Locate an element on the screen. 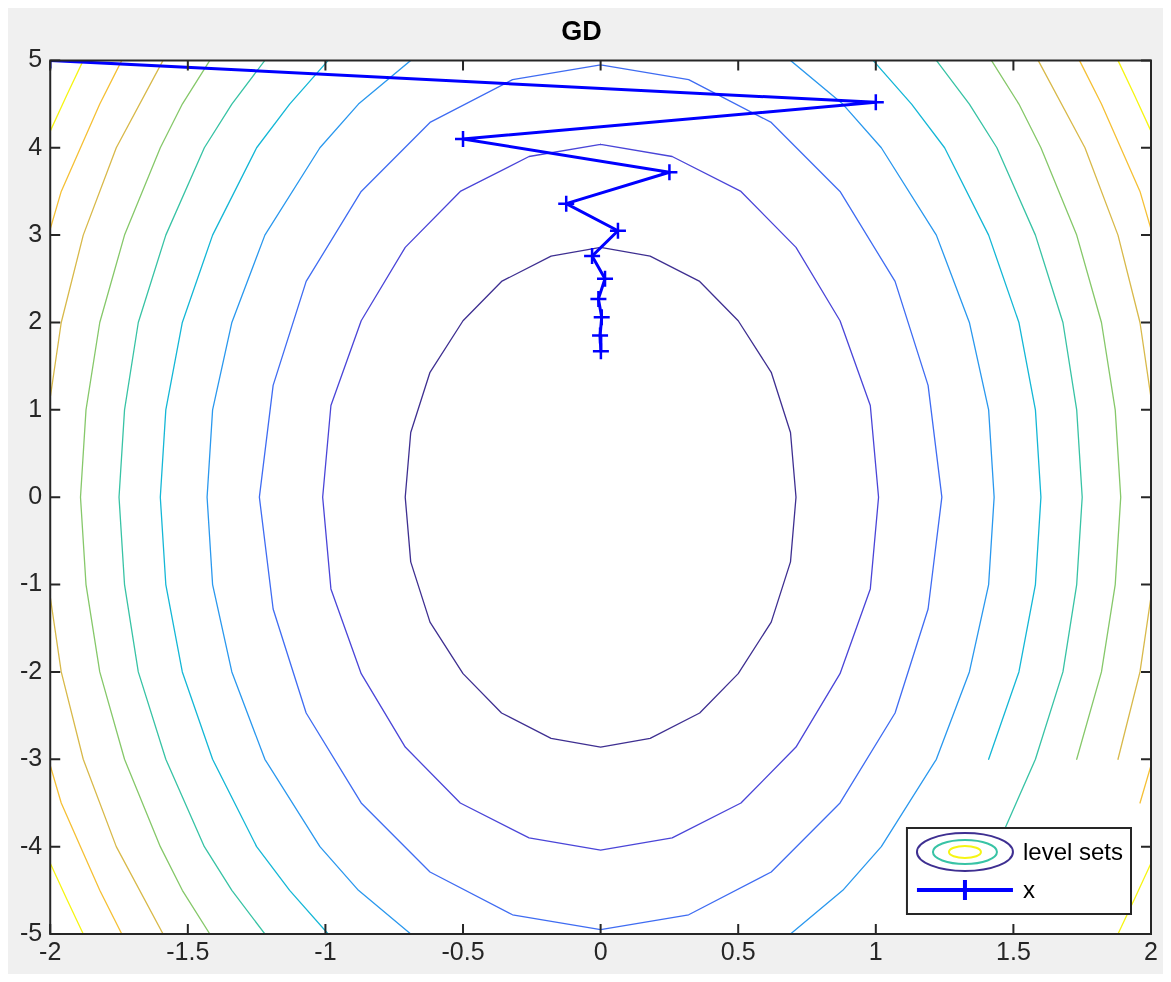 This screenshot has width=1171, height=982. y-tick-label: -2 is located at coordinates (31, 669).